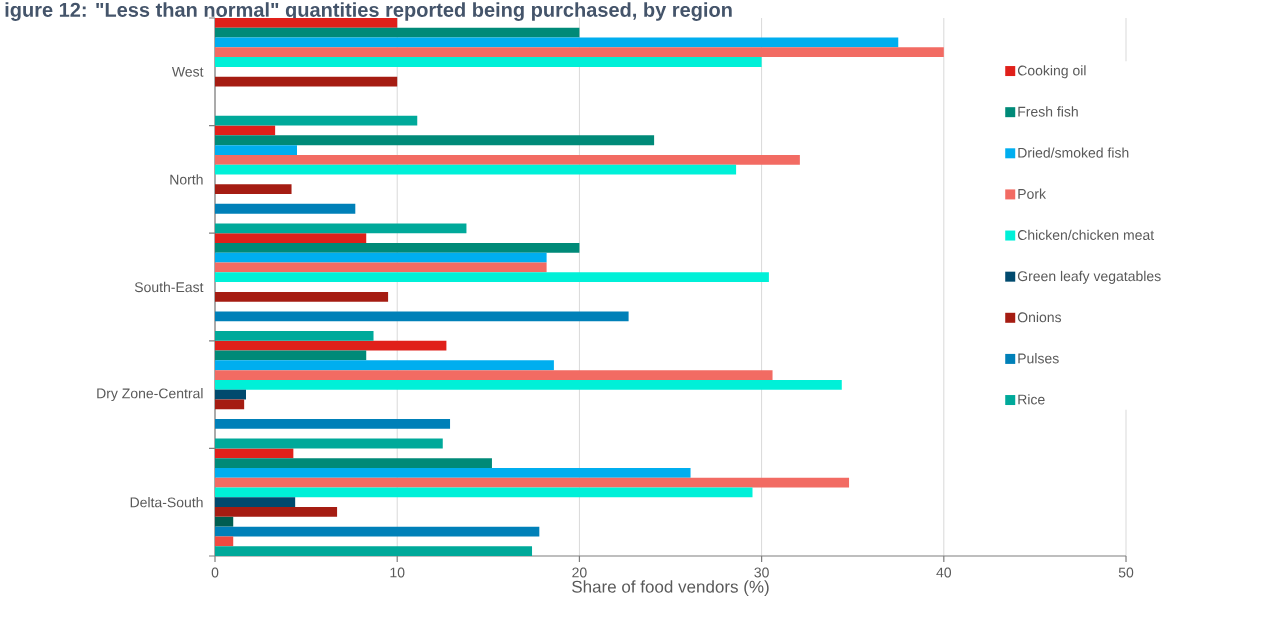 This screenshot has width=1271, height=617. I want to click on legend-label: Green leafy vegatables, so click(1089, 277).